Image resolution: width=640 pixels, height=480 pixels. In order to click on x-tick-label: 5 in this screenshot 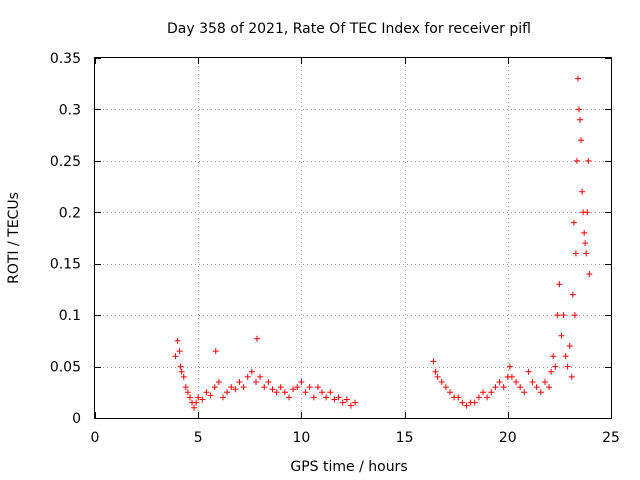, I will do `click(198, 438)`.